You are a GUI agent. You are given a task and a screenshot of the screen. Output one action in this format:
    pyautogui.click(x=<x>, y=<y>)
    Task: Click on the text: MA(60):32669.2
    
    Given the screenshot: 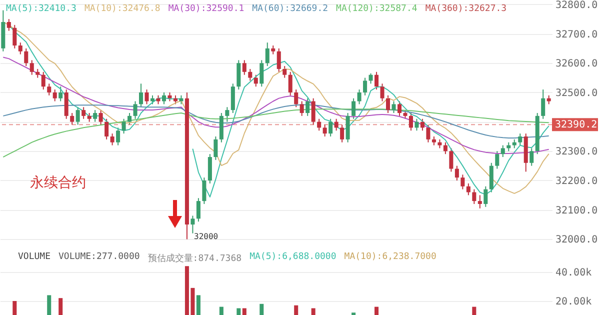 What is the action you would take?
    pyautogui.click(x=290, y=9)
    